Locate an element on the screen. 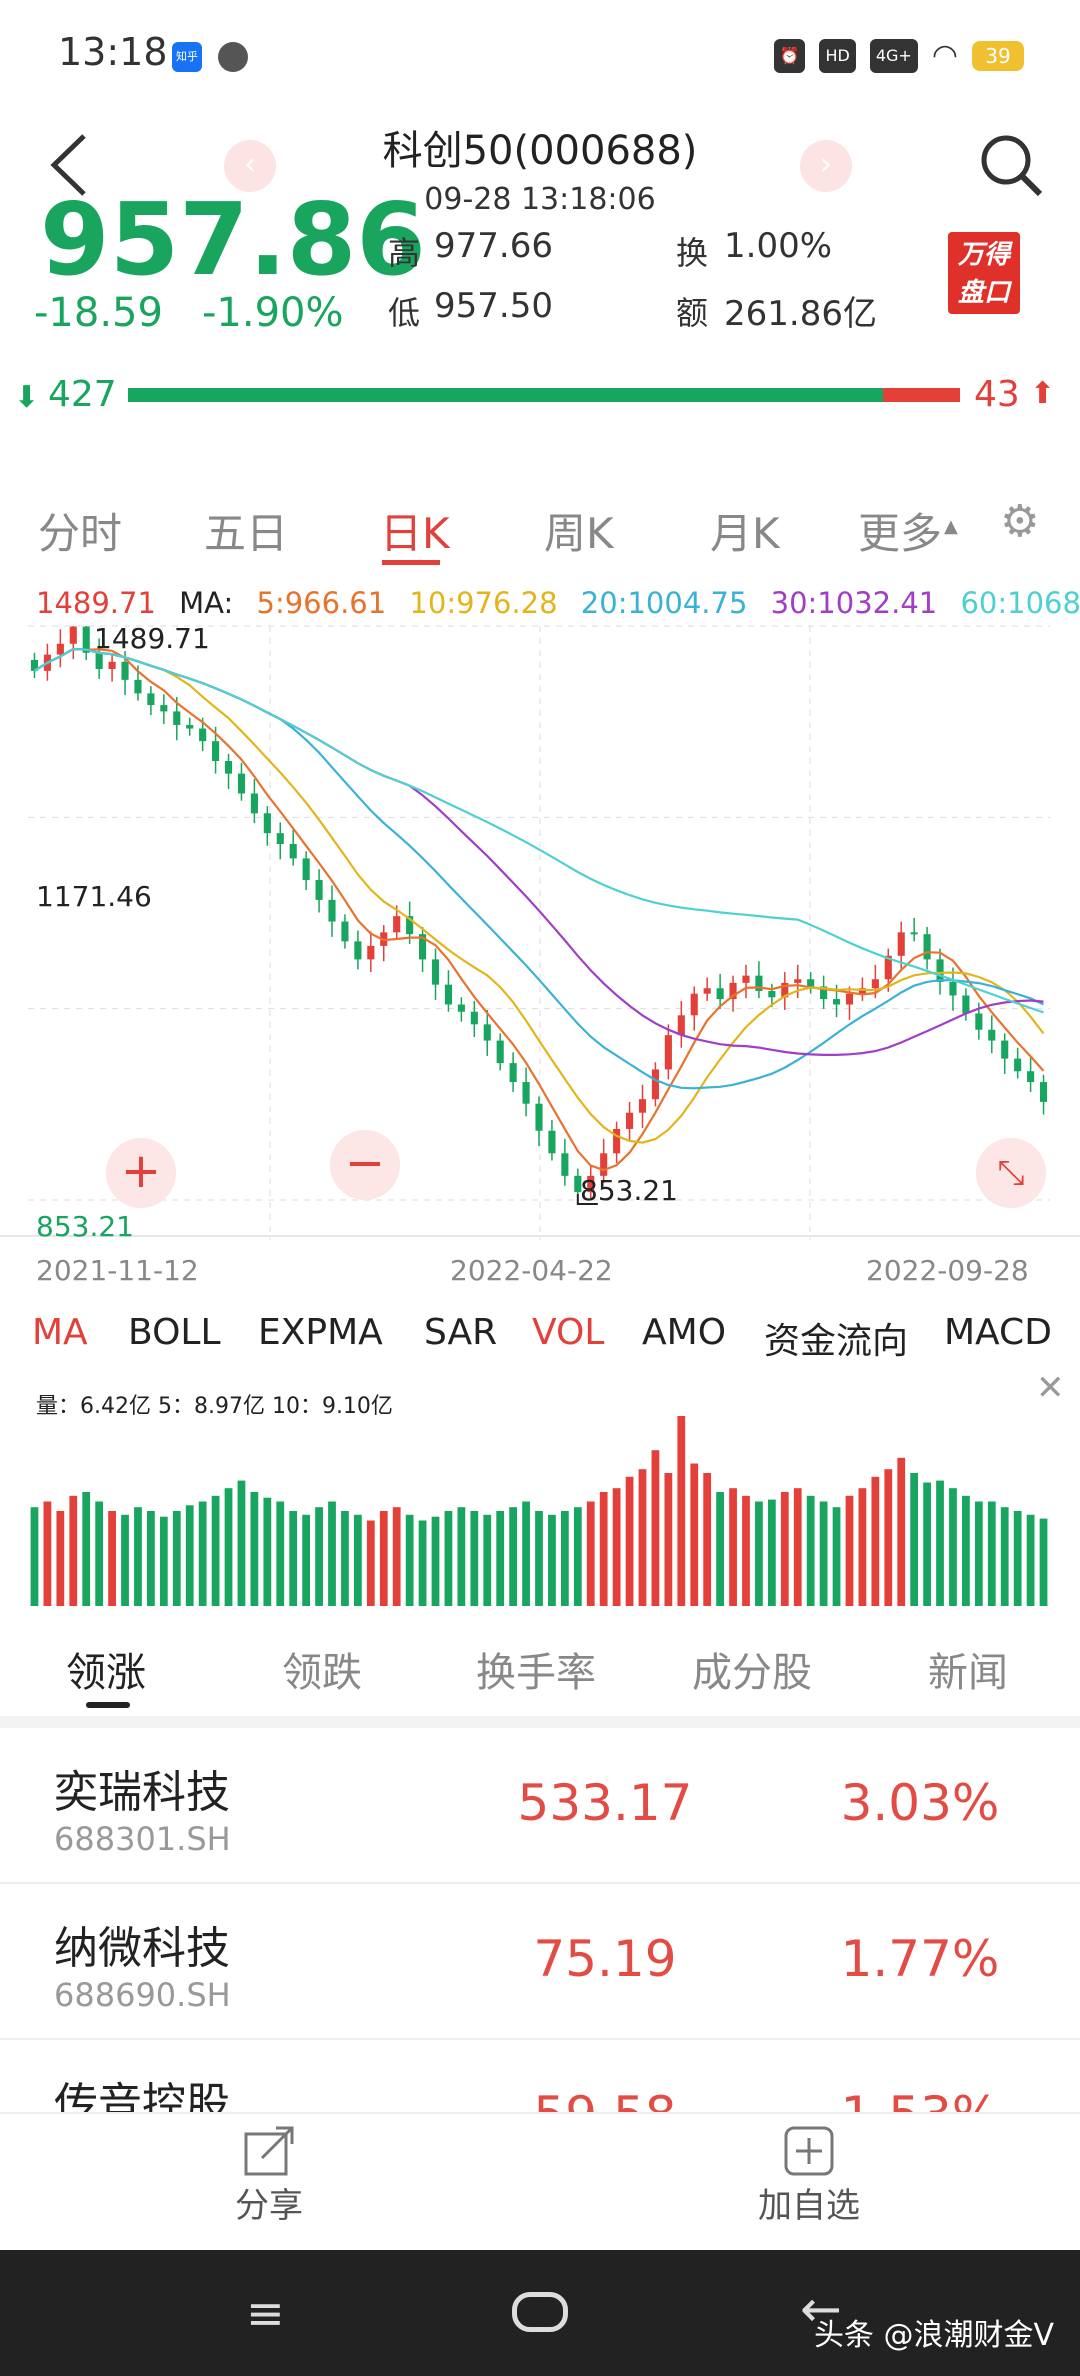  tab-constituents: 成分股 is located at coordinates (752, 1673).